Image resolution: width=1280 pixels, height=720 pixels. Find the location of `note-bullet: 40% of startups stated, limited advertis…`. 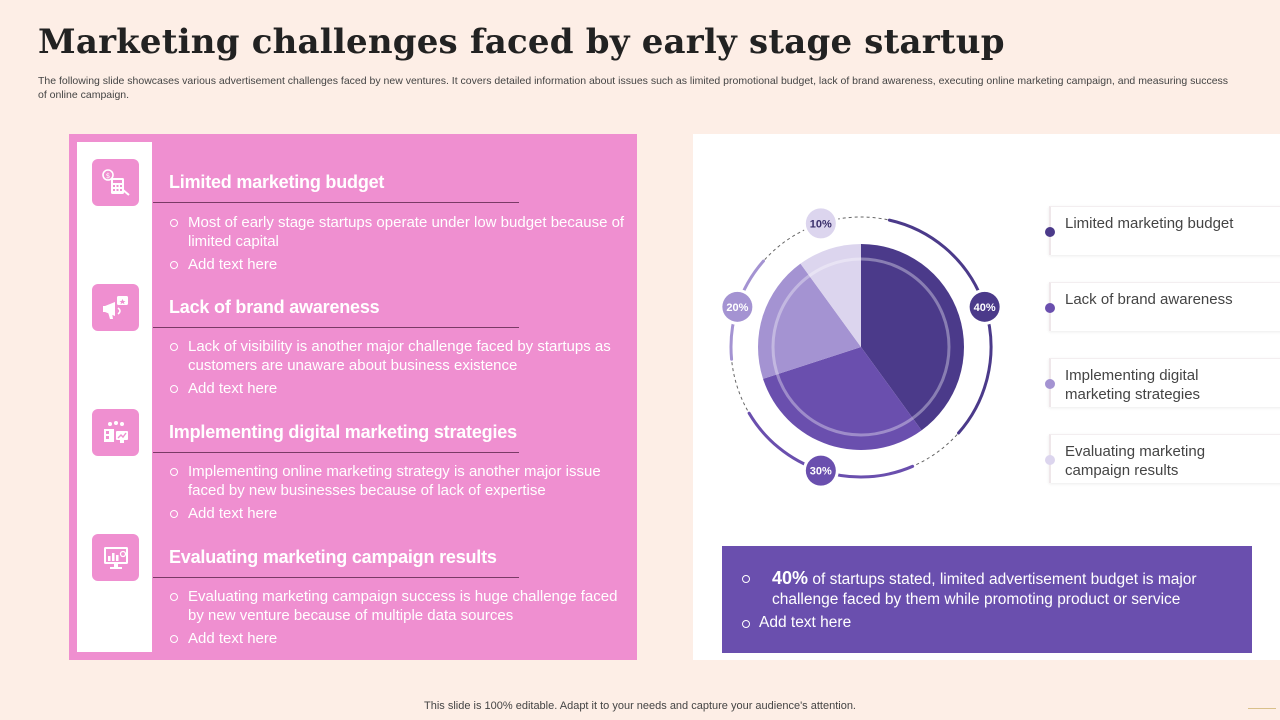

note-bullet: 40% of startups stated, limited advertis… is located at coordinates (990, 589).